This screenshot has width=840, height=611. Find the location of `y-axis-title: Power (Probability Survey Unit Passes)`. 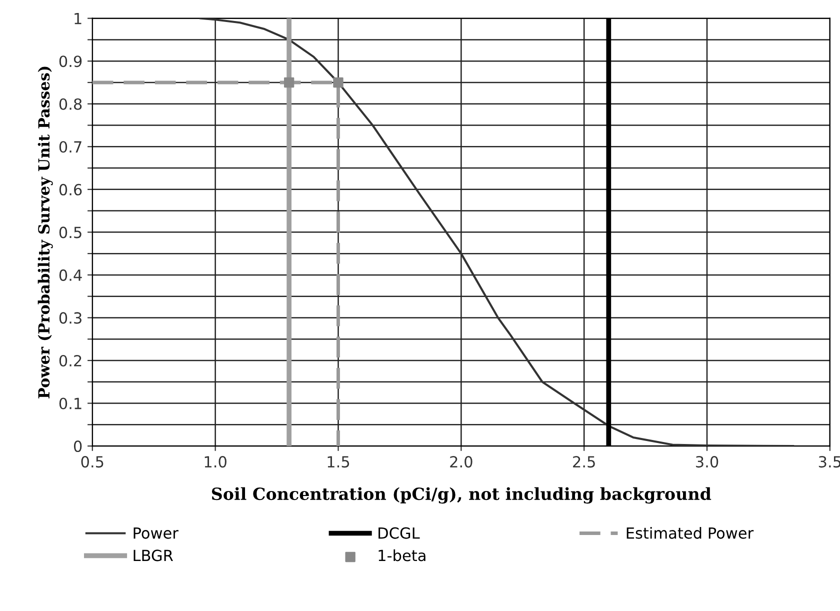

y-axis-title: Power (Probability Survey Unit Passes) is located at coordinates (45, 232).